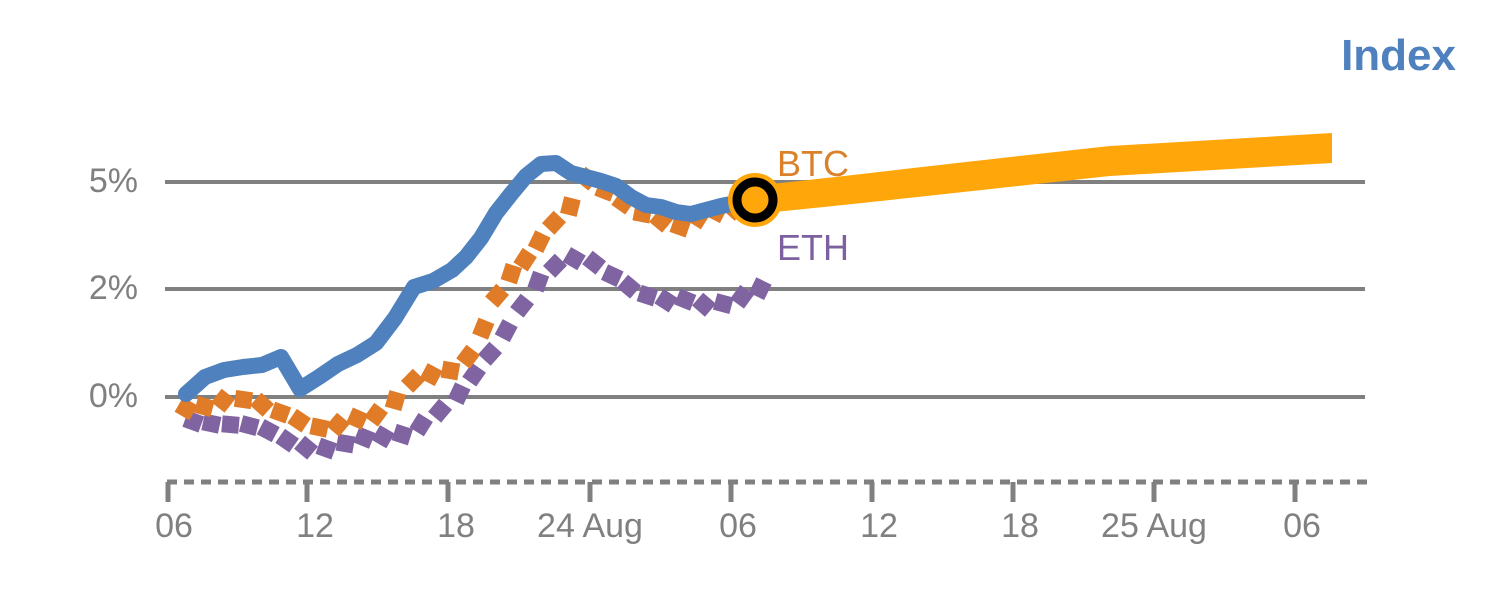  Describe the element at coordinates (755, 200) in the screenshot. I see `current-point-marker` at that location.